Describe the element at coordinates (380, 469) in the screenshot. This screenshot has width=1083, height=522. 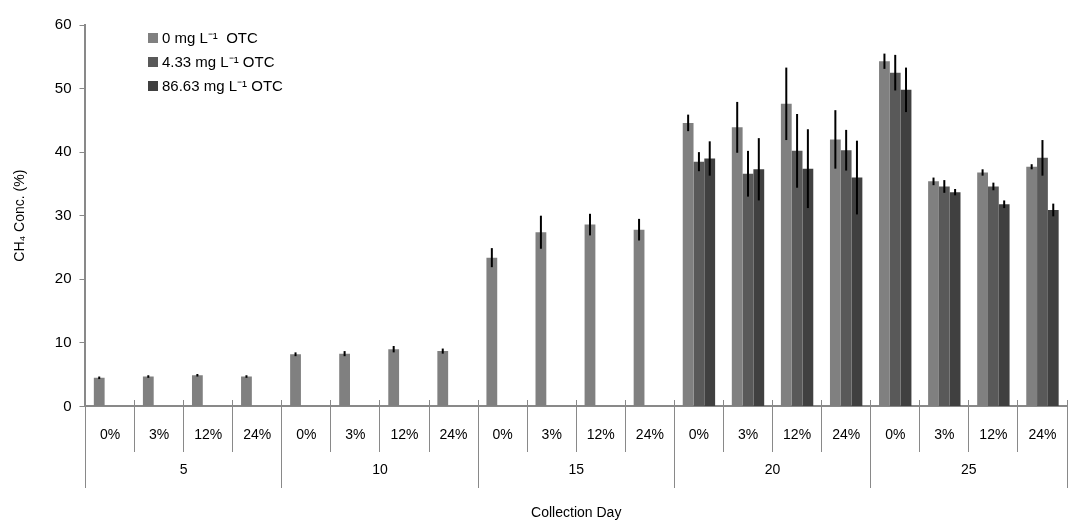
I see `text: 10` at that location.